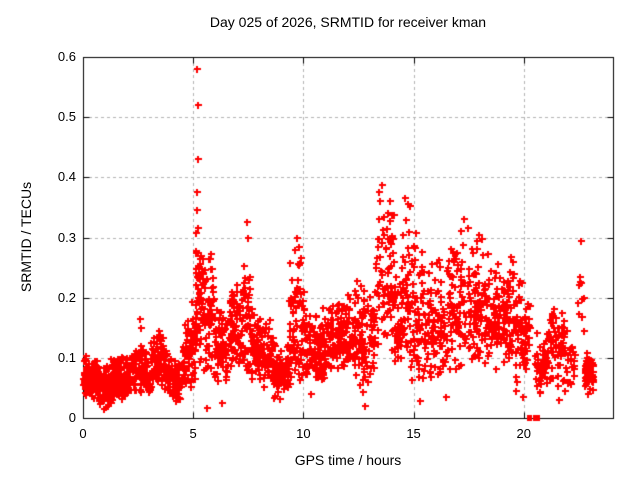 This screenshot has width=640, height=480. I want to click on x-tick-label: 15, so click(413, 433).